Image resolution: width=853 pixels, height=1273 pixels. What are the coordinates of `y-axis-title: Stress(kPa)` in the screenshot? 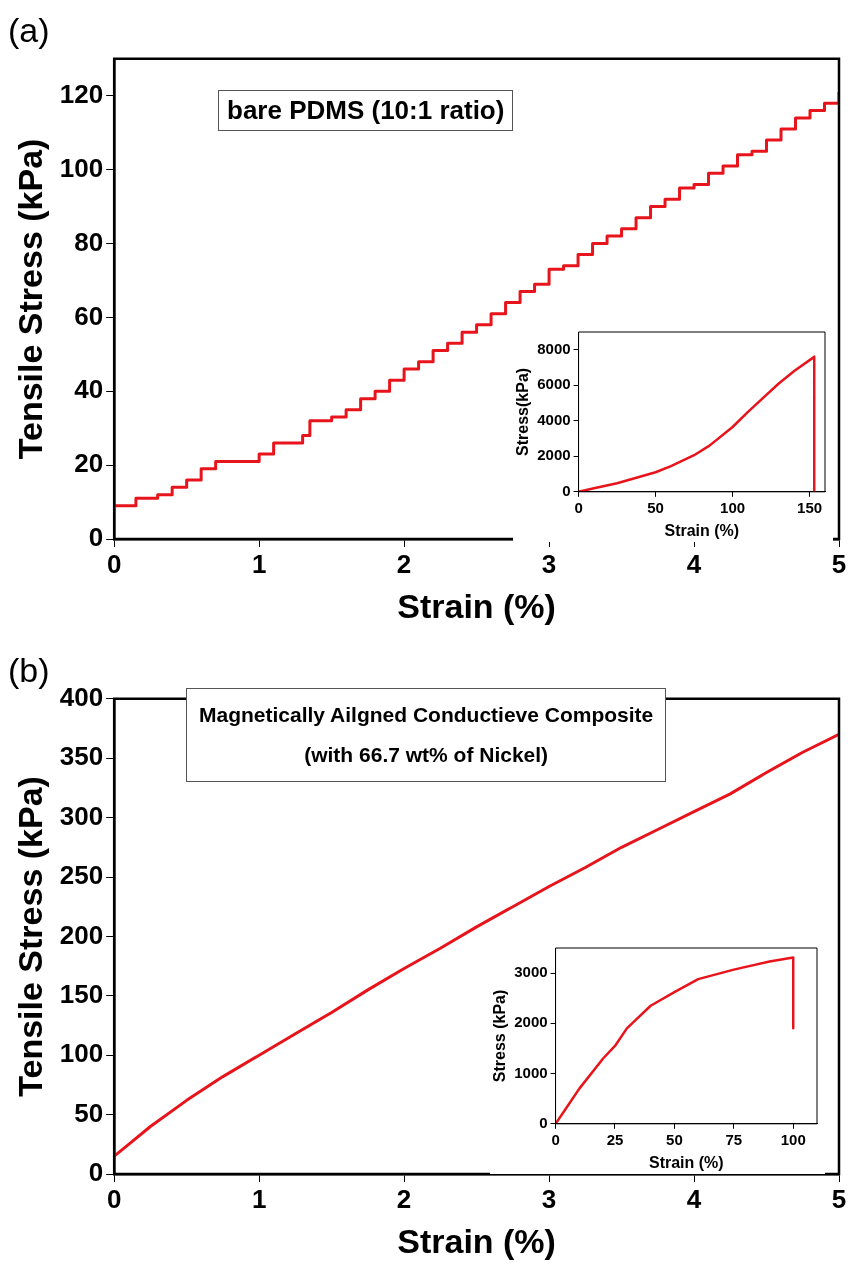 It's located at (523, 411).